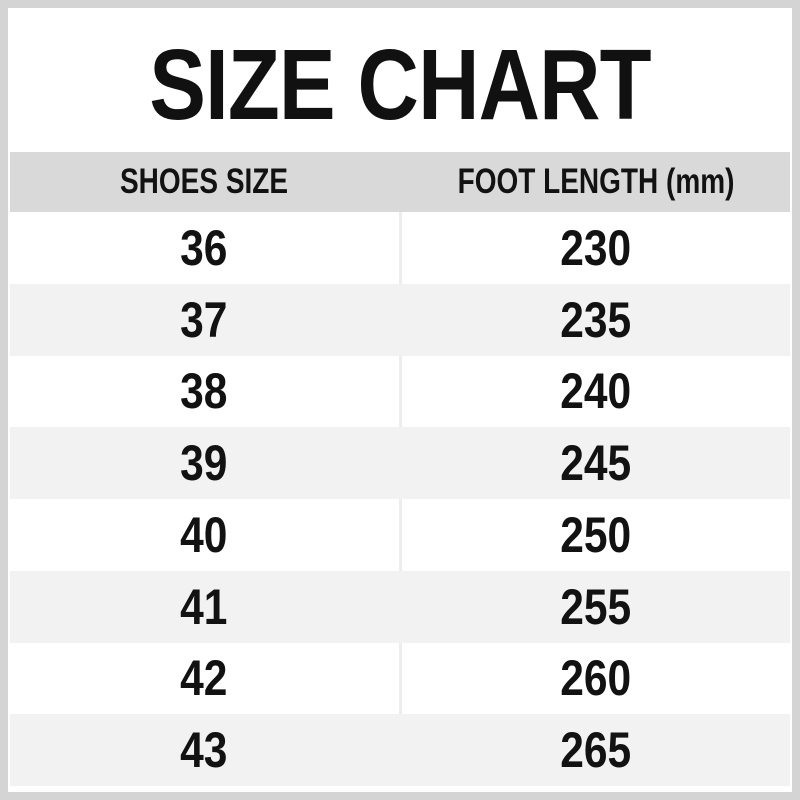 This screenshot has width=800, height=800. Describe the element at coordinates (400, 85) in the screenshot. I see `page-title: SIZE CHART` at that location.